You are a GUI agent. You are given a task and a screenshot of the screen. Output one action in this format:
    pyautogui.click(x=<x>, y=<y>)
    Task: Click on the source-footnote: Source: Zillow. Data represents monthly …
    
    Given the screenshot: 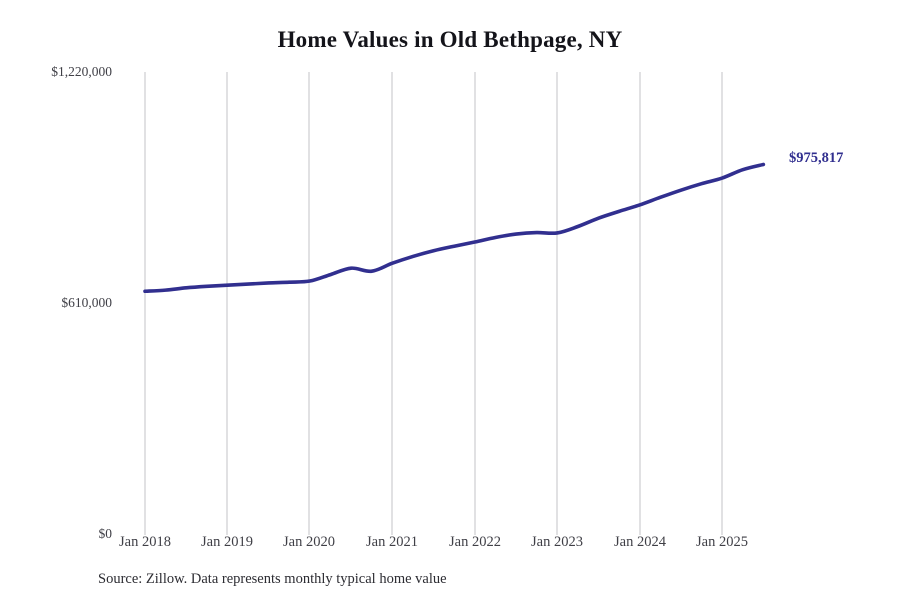 What is the action you would take?
    pyautogui.click(x=272, y=579)
    